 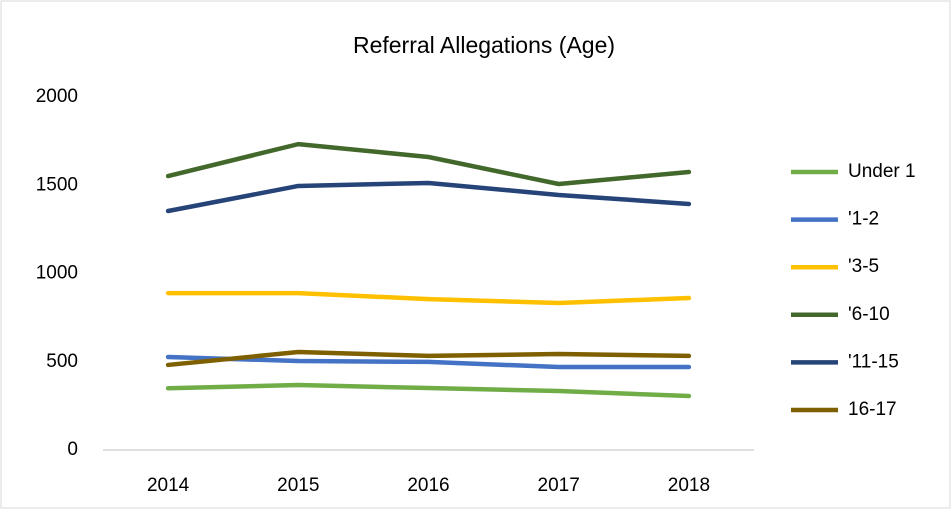 I want to click on x-tick-label: 2014, so click(x=168, y=485).